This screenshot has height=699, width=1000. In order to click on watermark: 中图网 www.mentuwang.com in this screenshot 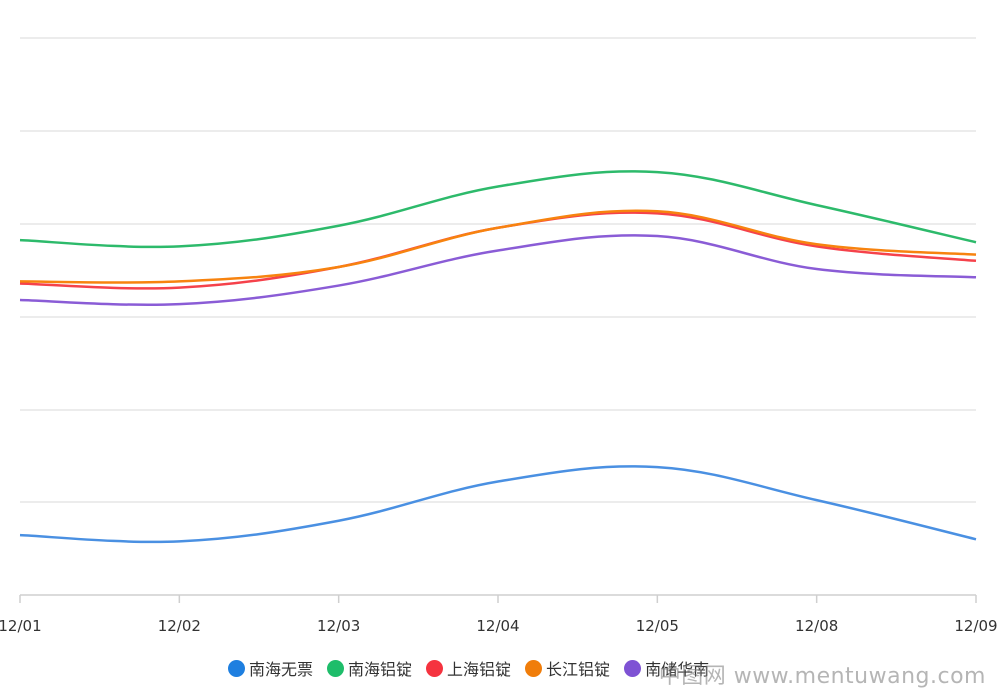, I will do `click(822, 676)`.